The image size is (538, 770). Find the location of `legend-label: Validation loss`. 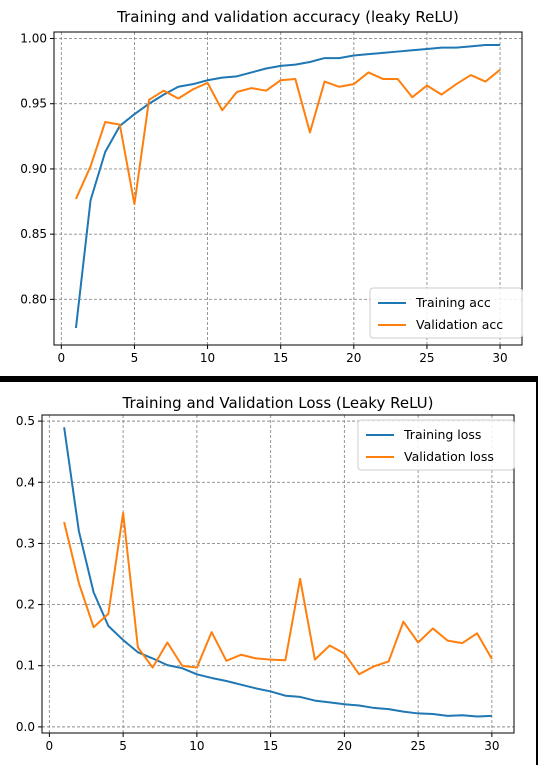

legend-label: Validation loss is located at coordinates (449, 456).